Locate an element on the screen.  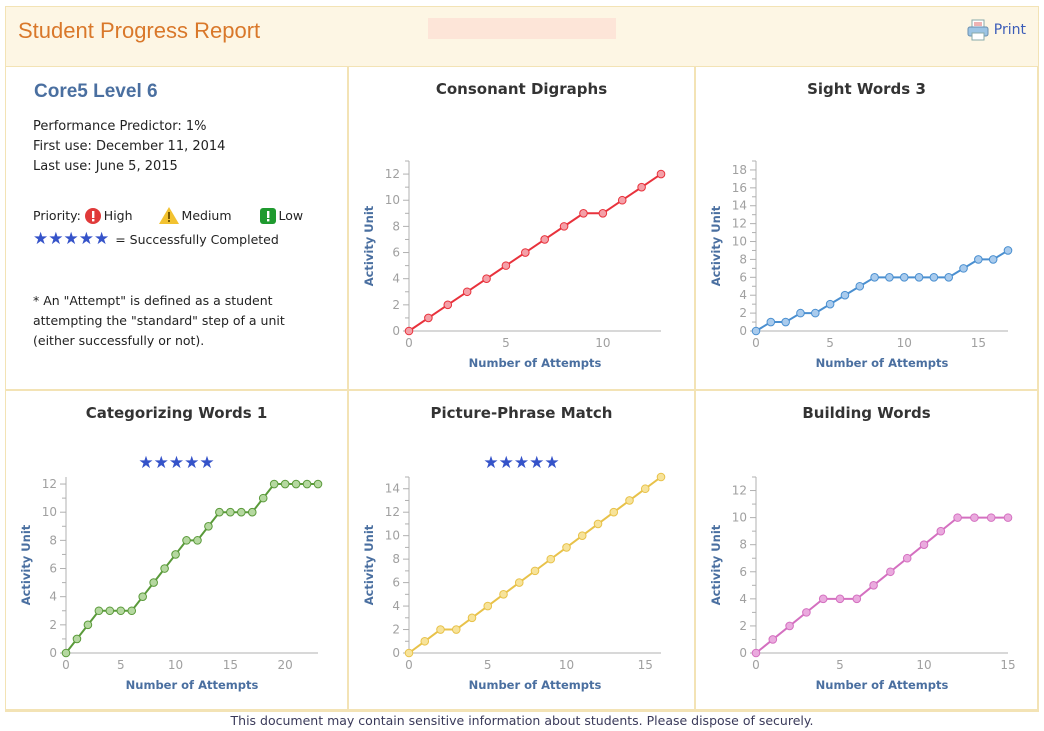
attempt-note-line-3: (either successfully or not). is located at coordinates (119, 340).